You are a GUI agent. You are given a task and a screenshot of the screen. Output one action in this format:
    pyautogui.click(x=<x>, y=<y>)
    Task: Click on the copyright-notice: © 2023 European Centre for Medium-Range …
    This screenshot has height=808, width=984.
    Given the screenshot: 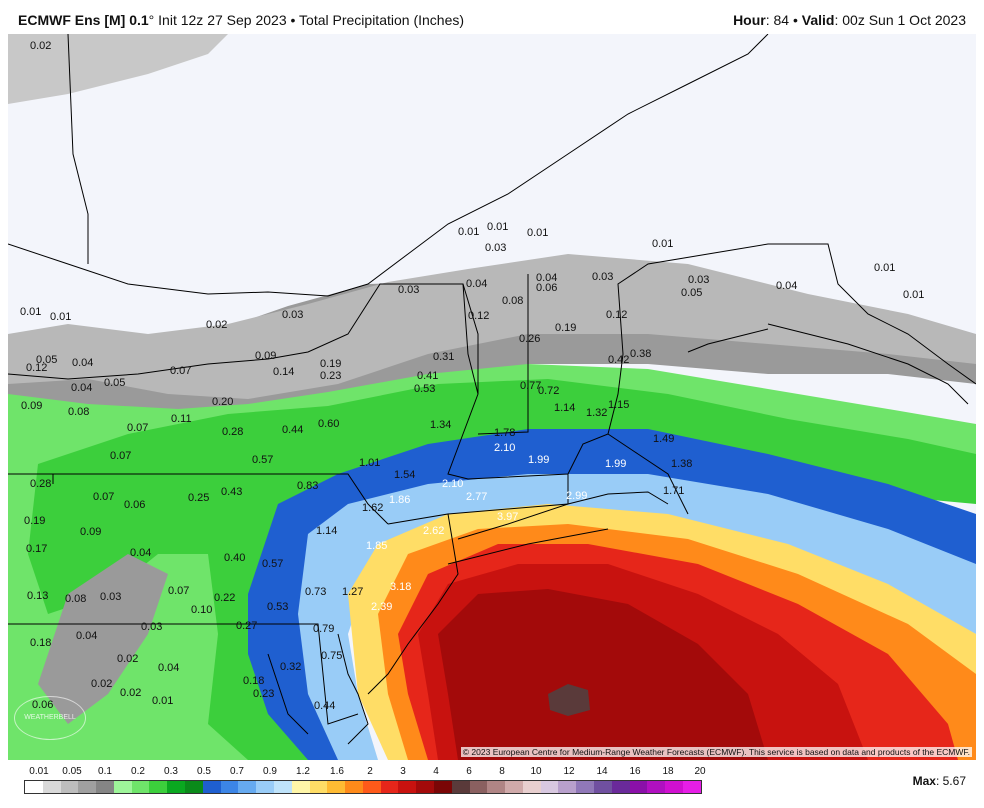 What is the action you would take?
    pyautogui.click(x=716, y=752)
    